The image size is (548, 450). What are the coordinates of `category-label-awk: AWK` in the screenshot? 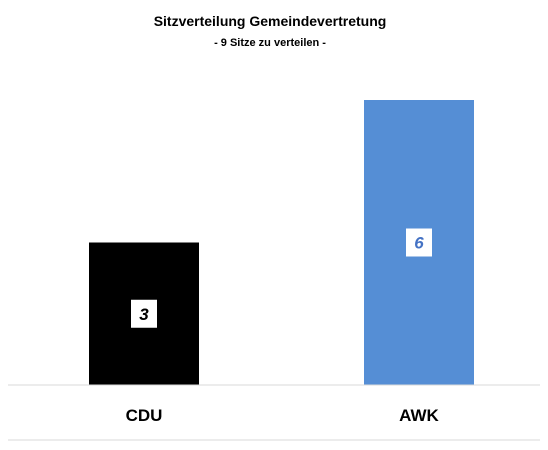 It's located at (419, 415).